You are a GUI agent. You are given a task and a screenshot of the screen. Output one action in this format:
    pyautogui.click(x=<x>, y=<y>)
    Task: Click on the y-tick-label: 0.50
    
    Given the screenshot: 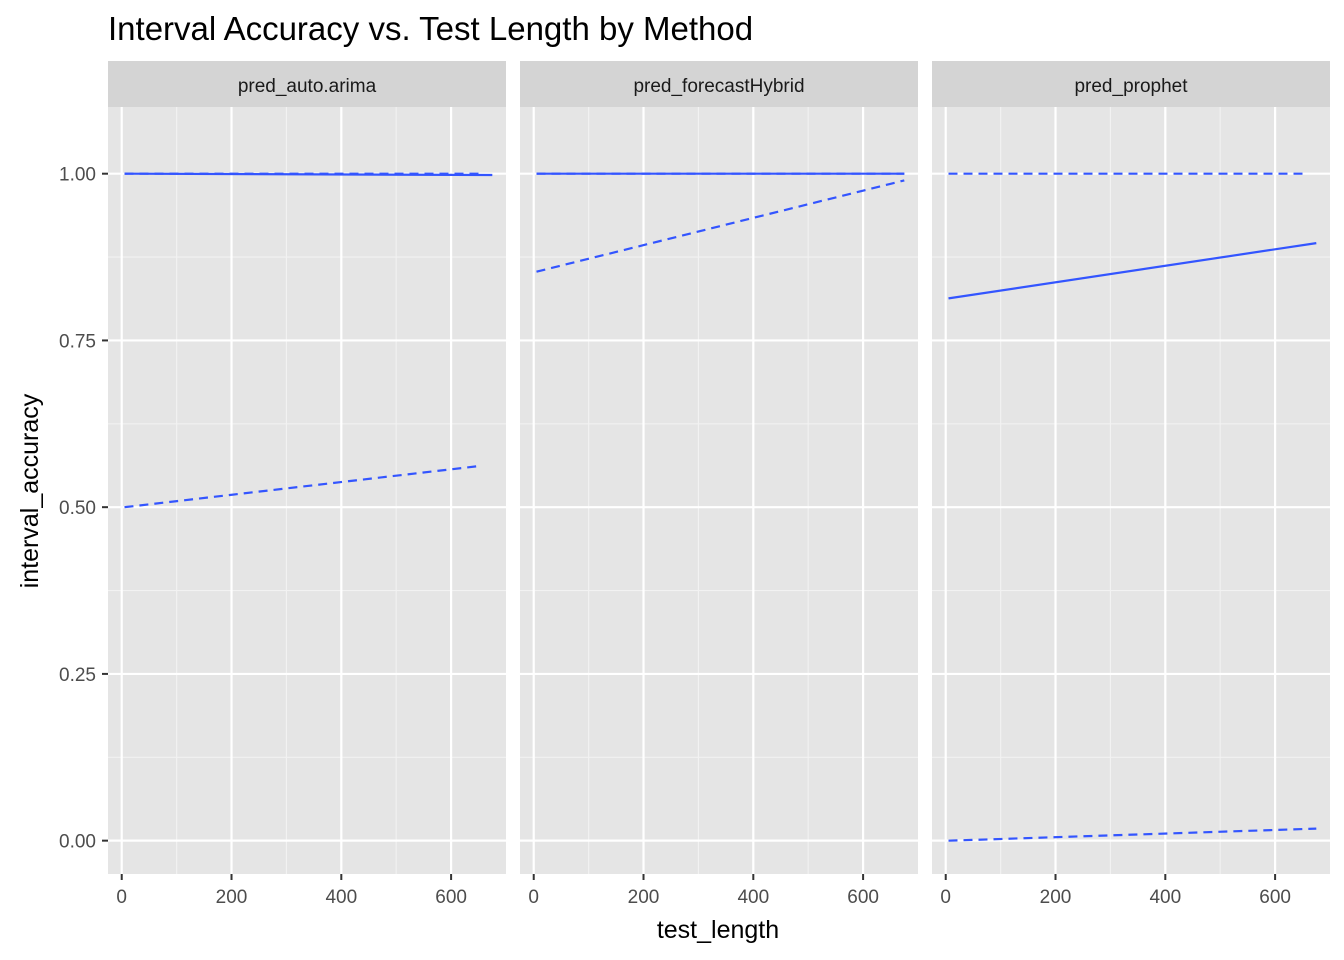 What is the action you would take?
    pyautogui.click(x=77, y=508)
    